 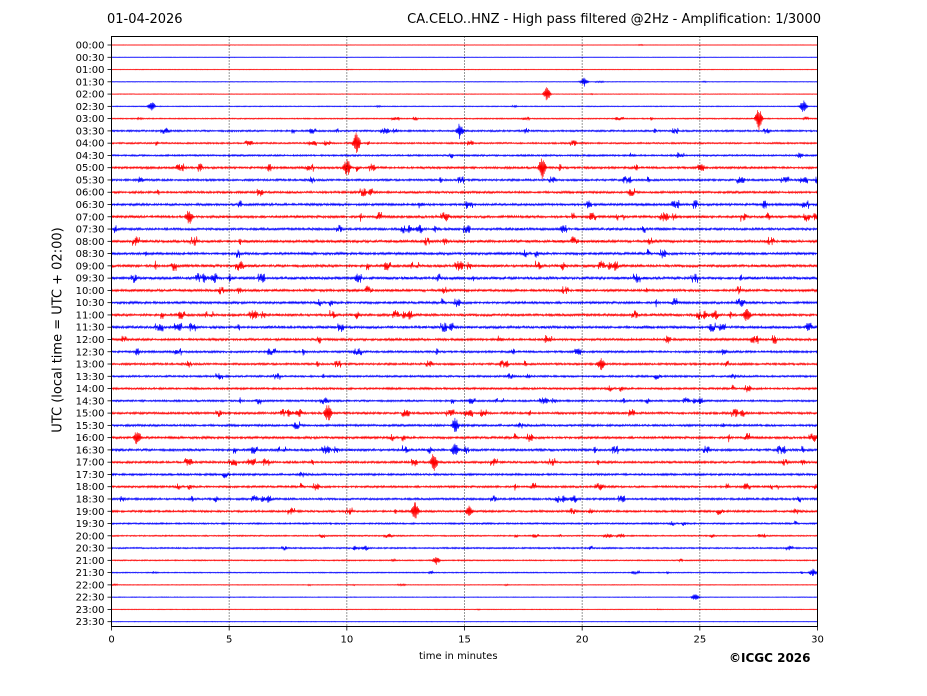 What do you see at coordinates (582, 640) in the screenshot?
I see `x-tick-label: 20` at bounding box center [582, 640].